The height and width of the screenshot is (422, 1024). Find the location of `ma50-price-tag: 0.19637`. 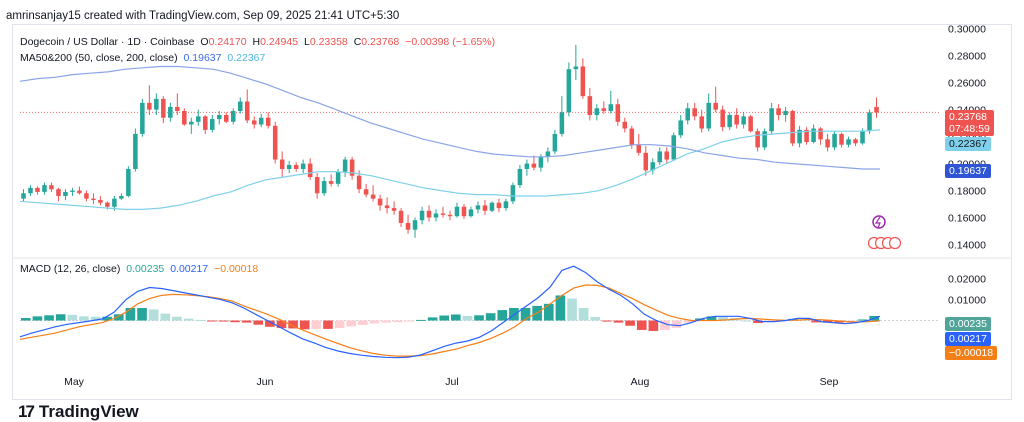

ma50-price-tag: 0.19637 is located at coordinates (968, 171).